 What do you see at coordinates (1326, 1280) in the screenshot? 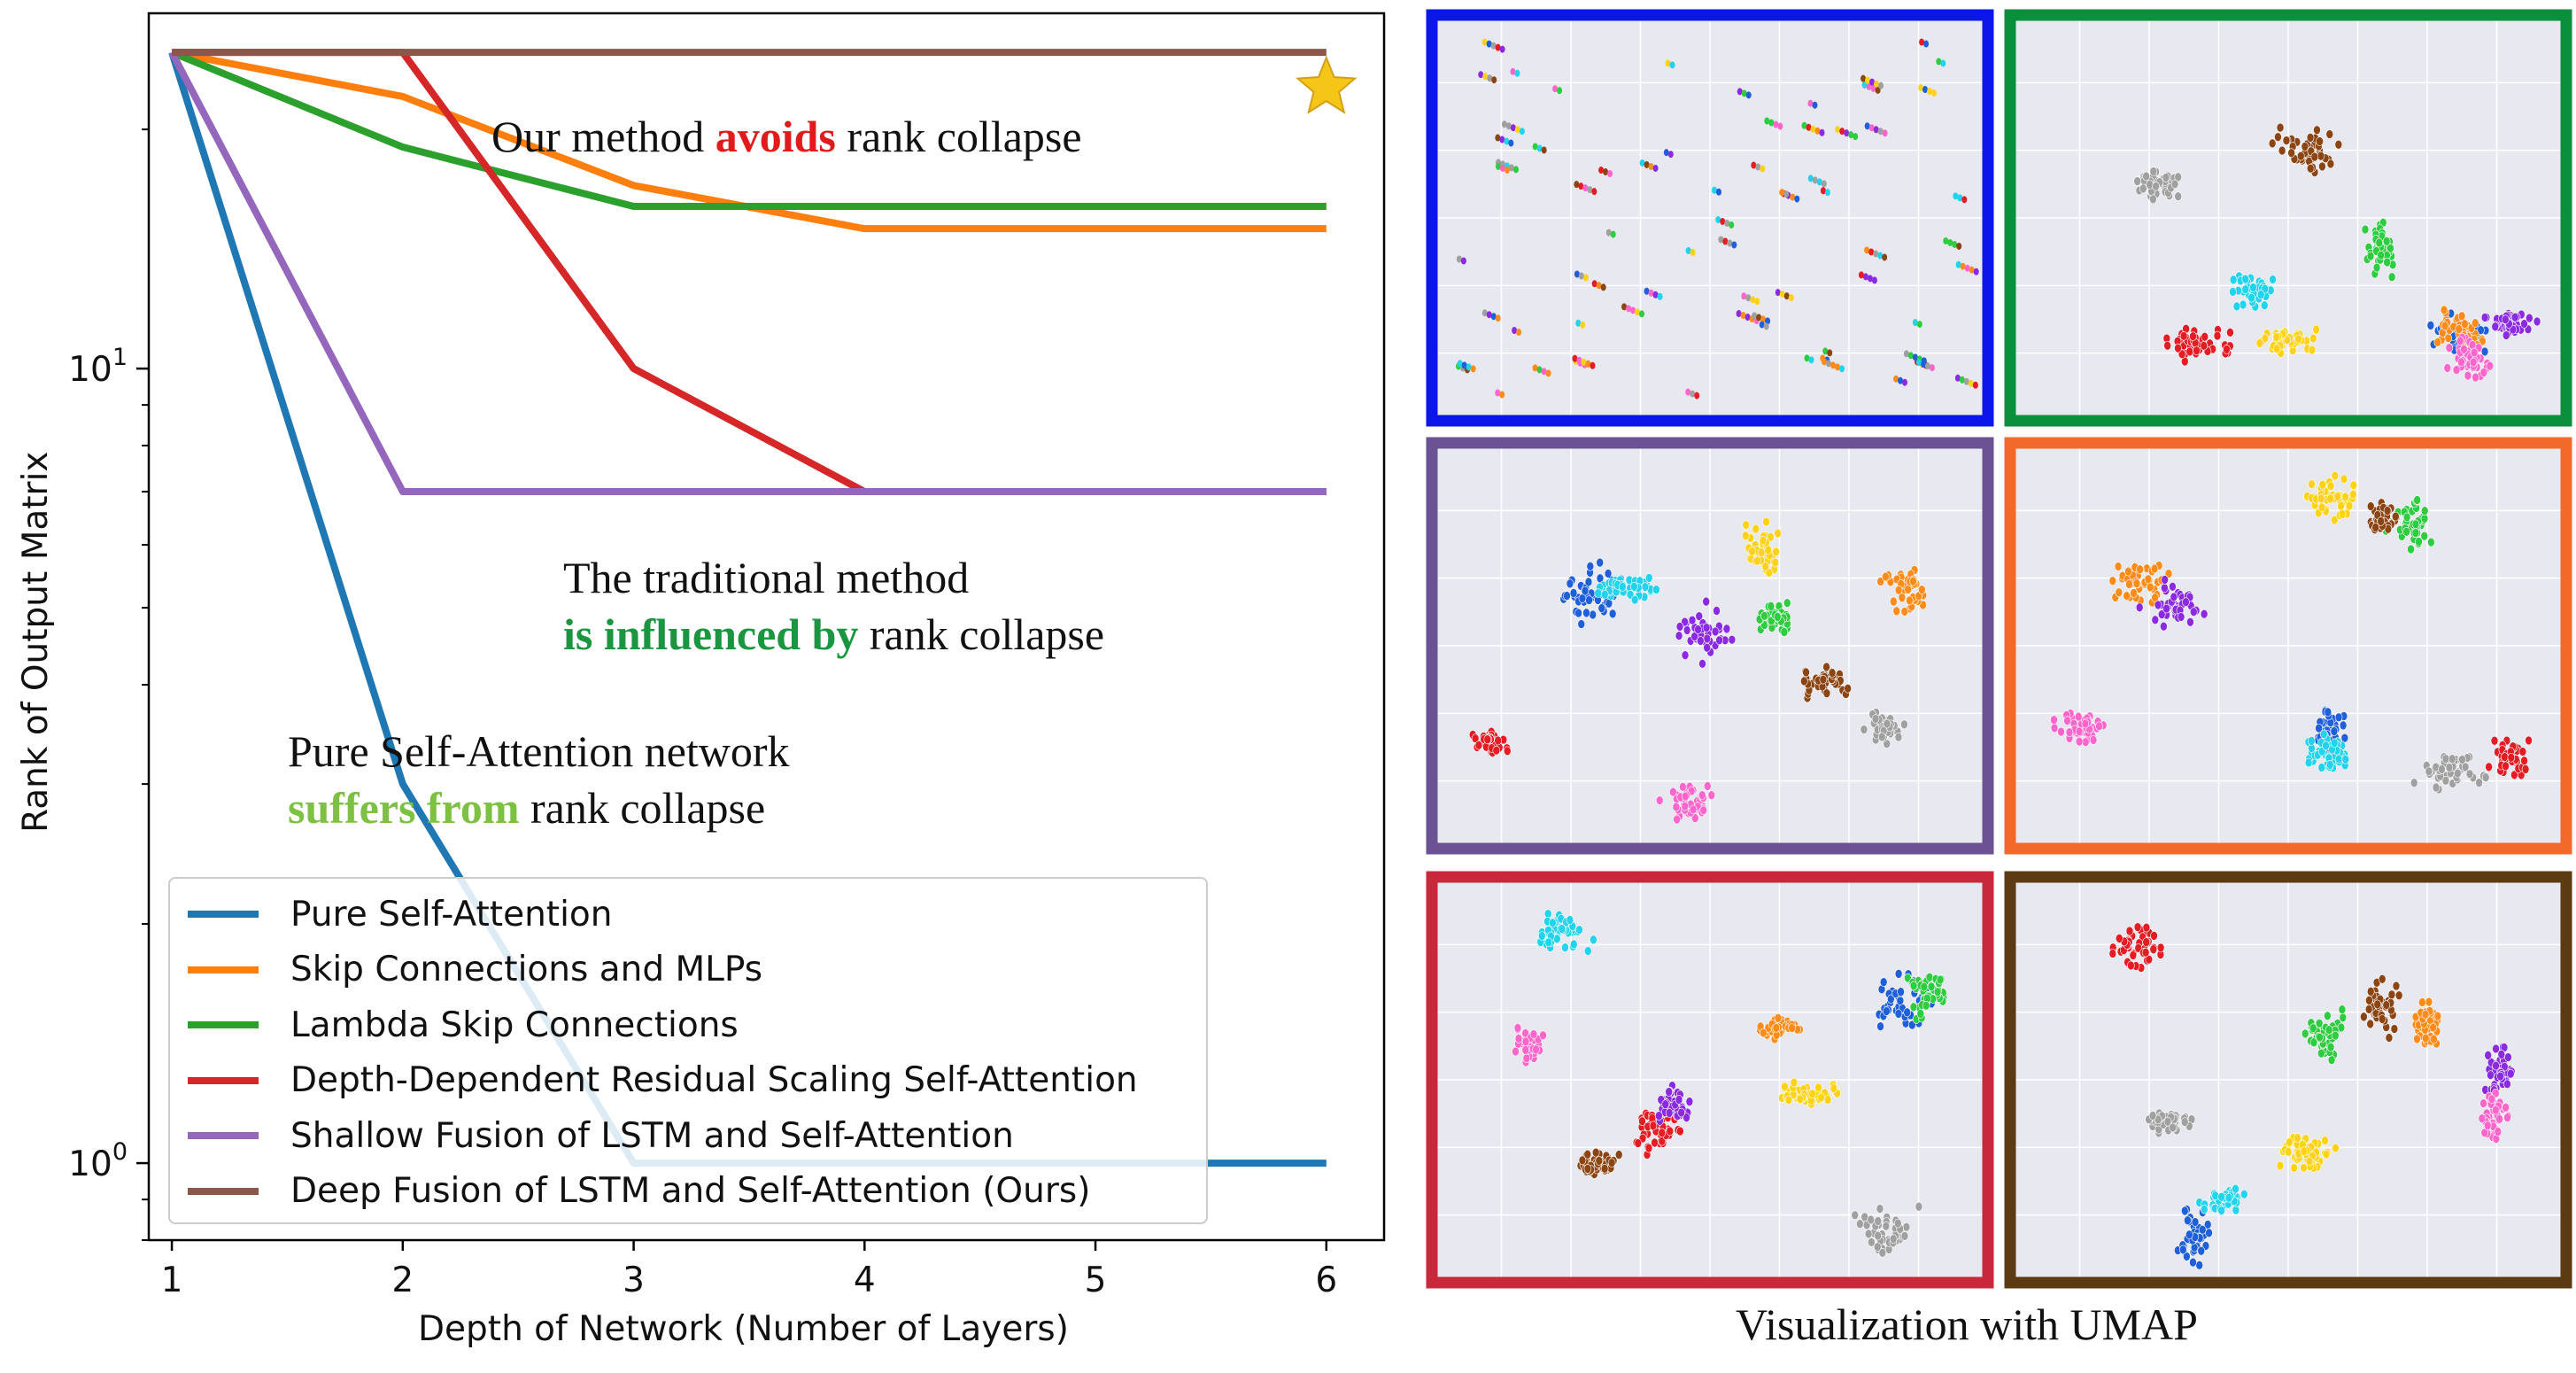
I see `x-tick-label: 6` at bounding box center [1326, 1280].